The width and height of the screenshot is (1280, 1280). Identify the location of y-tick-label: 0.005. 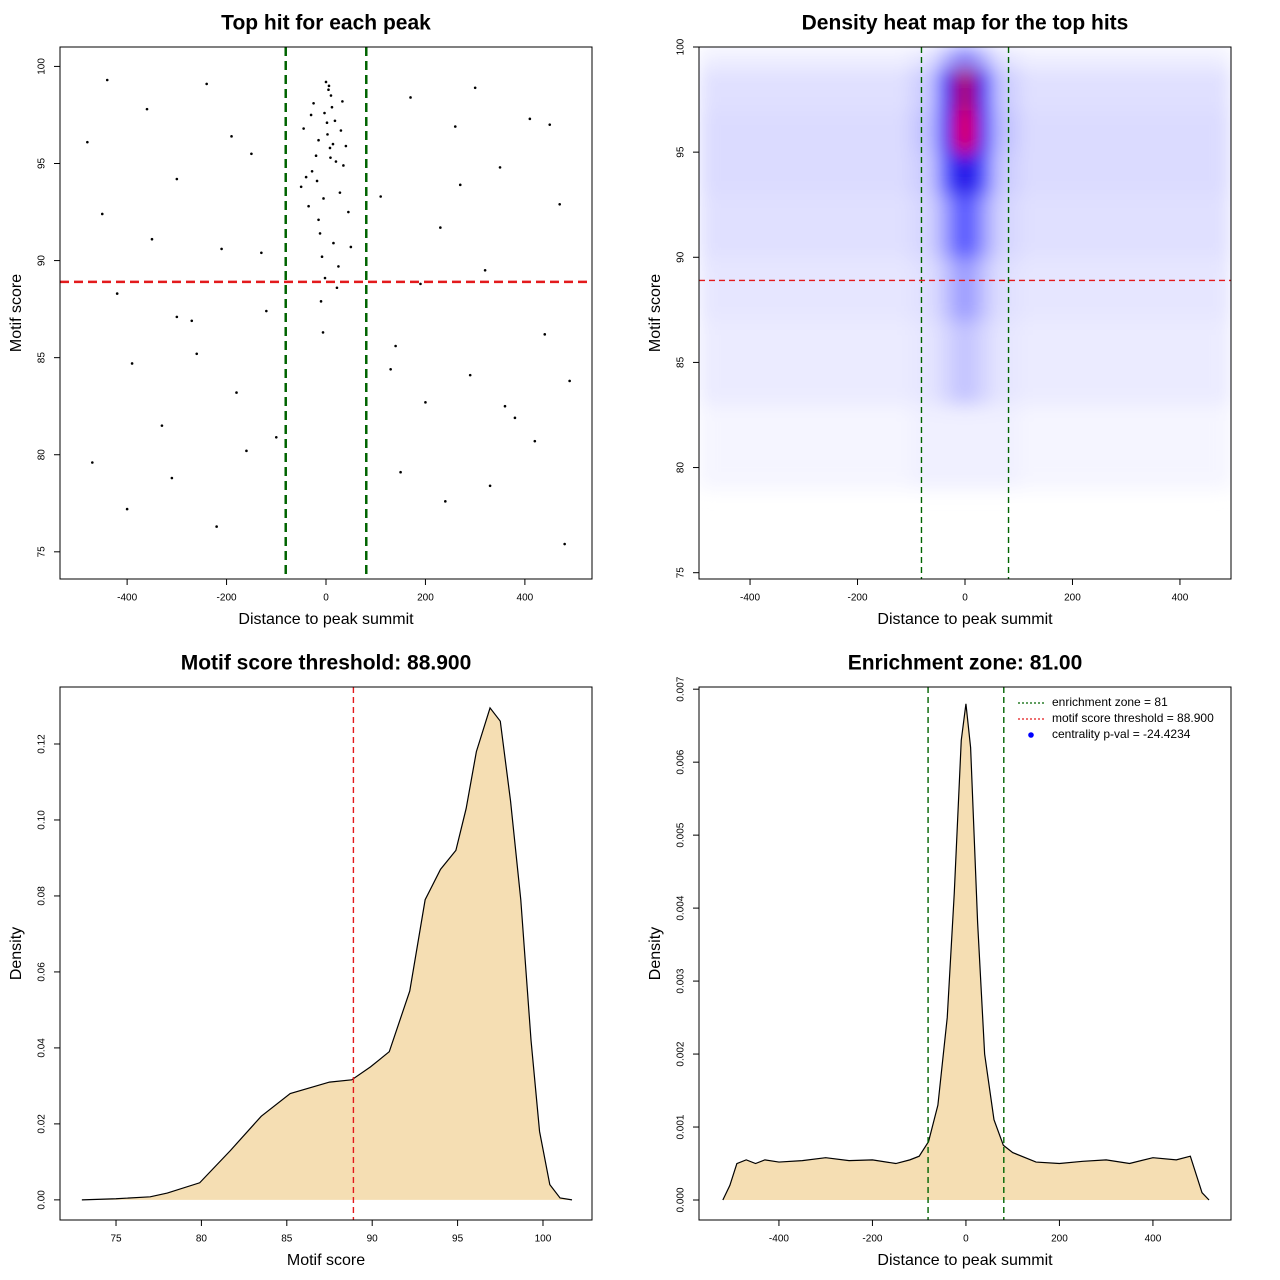
(681, 834).